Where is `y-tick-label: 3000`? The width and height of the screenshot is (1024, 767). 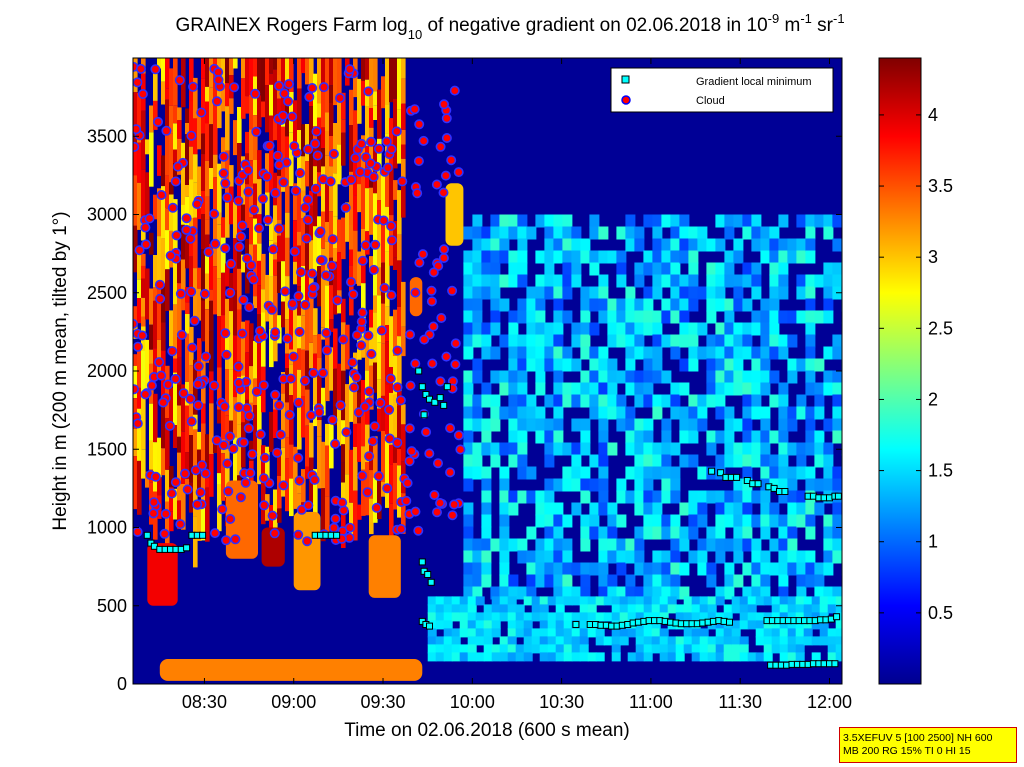 y-tick-label: 3000 is located at coordinates (107, 215).